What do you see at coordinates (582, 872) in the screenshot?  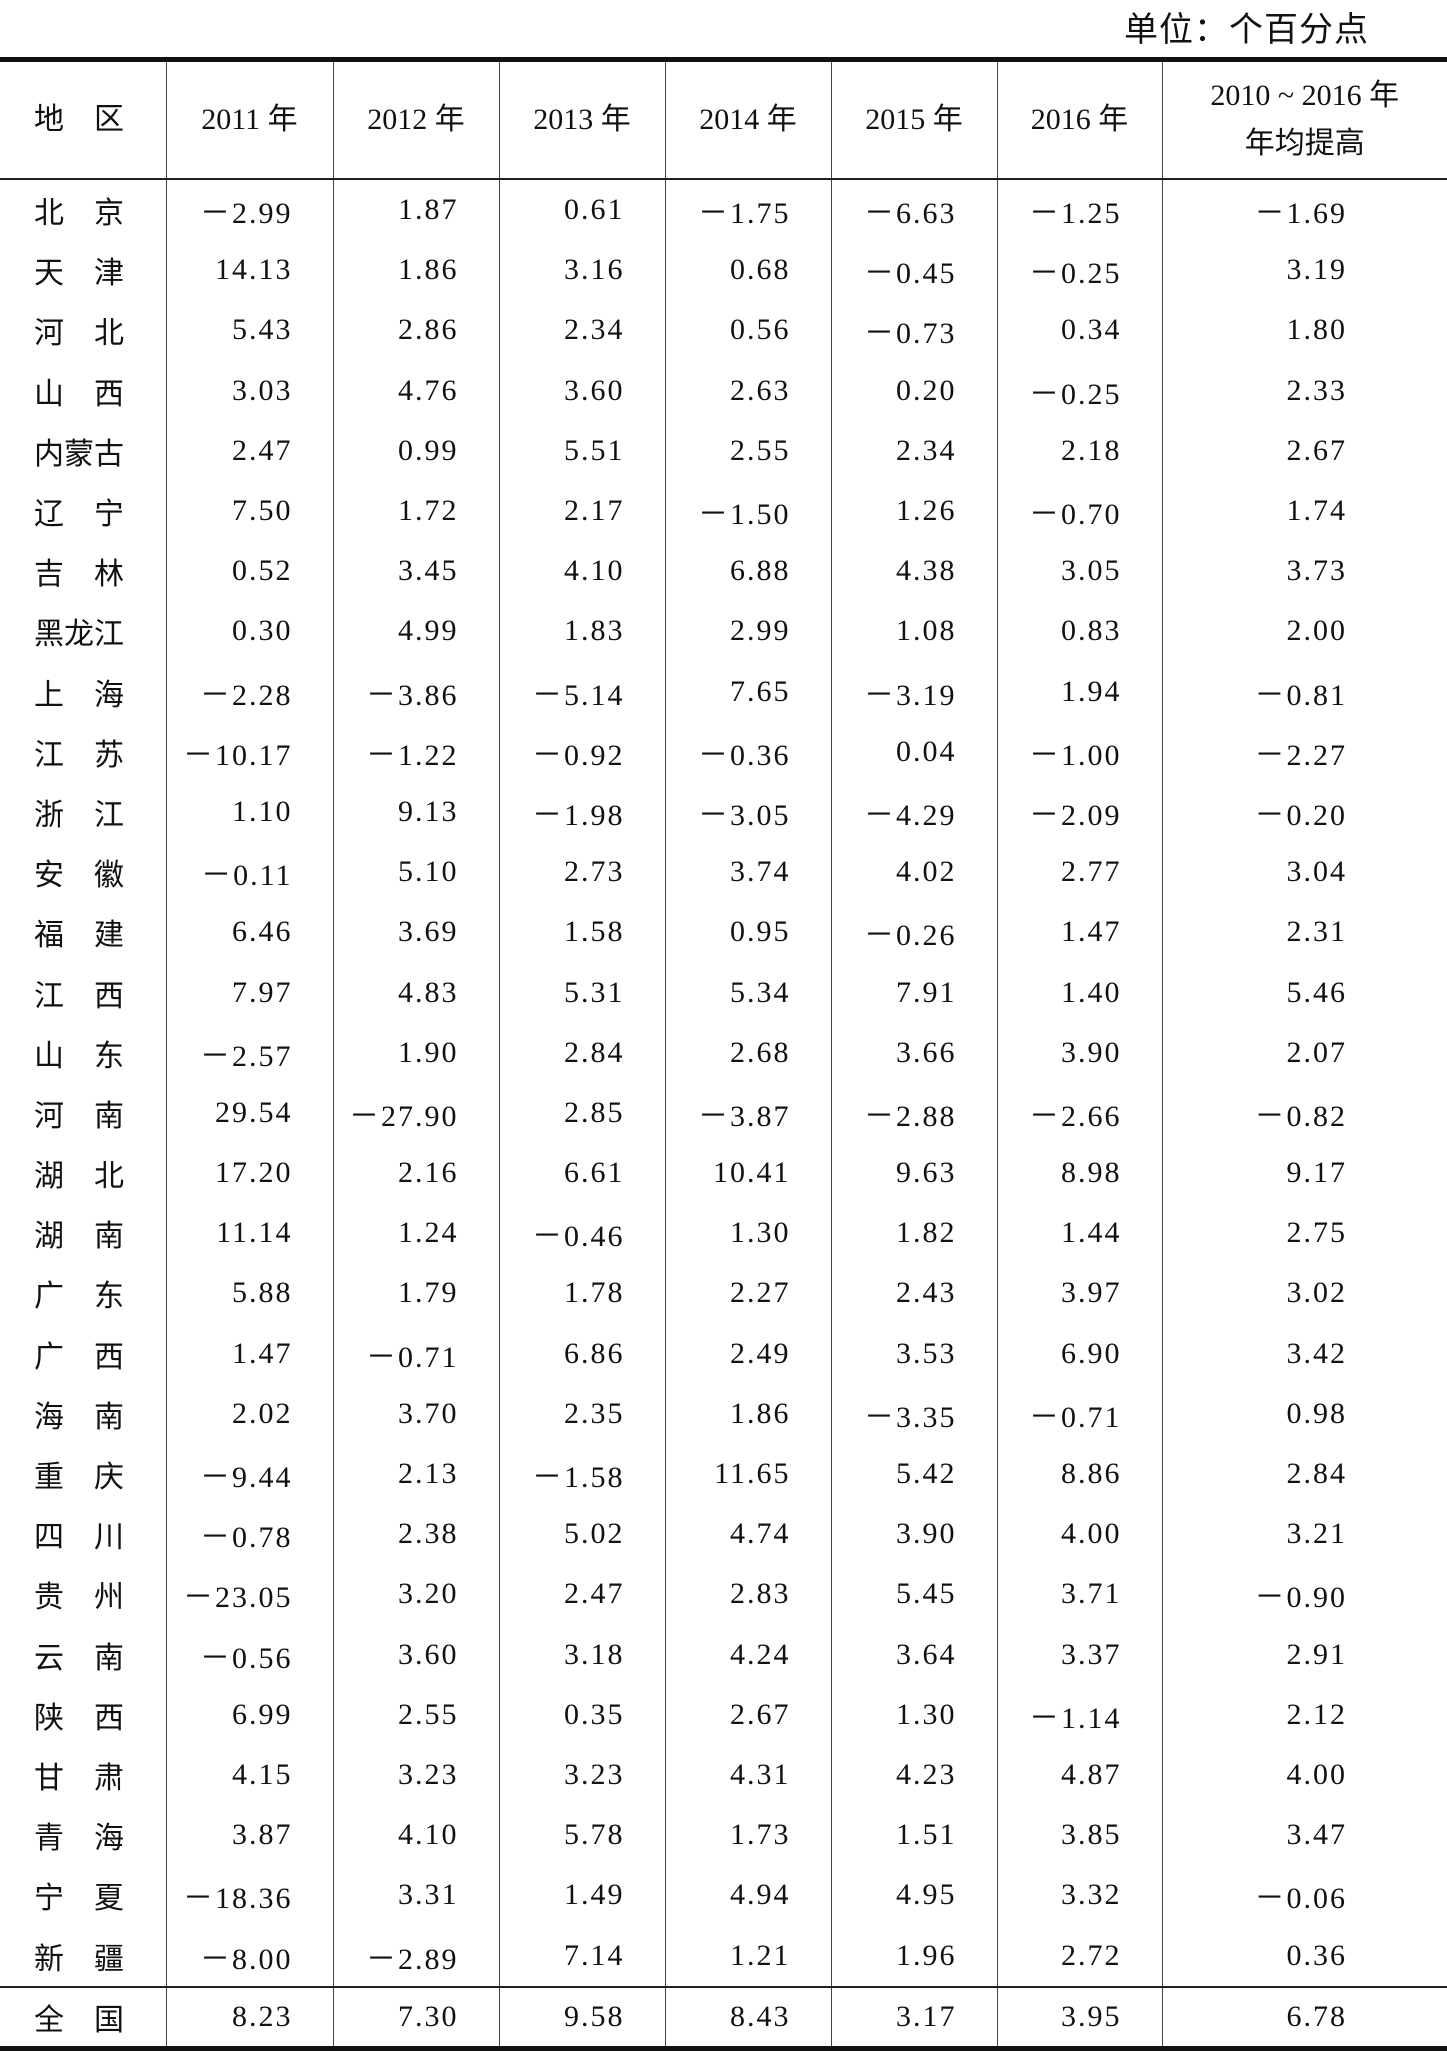 I see `value-cell: 2.73` at bounding box center [582, 872].